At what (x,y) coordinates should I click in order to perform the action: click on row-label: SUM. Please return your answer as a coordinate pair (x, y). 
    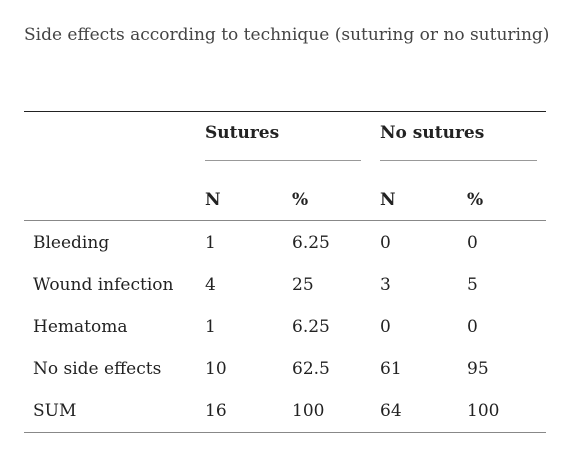
    Looking at the image, I should click on (55, 411).